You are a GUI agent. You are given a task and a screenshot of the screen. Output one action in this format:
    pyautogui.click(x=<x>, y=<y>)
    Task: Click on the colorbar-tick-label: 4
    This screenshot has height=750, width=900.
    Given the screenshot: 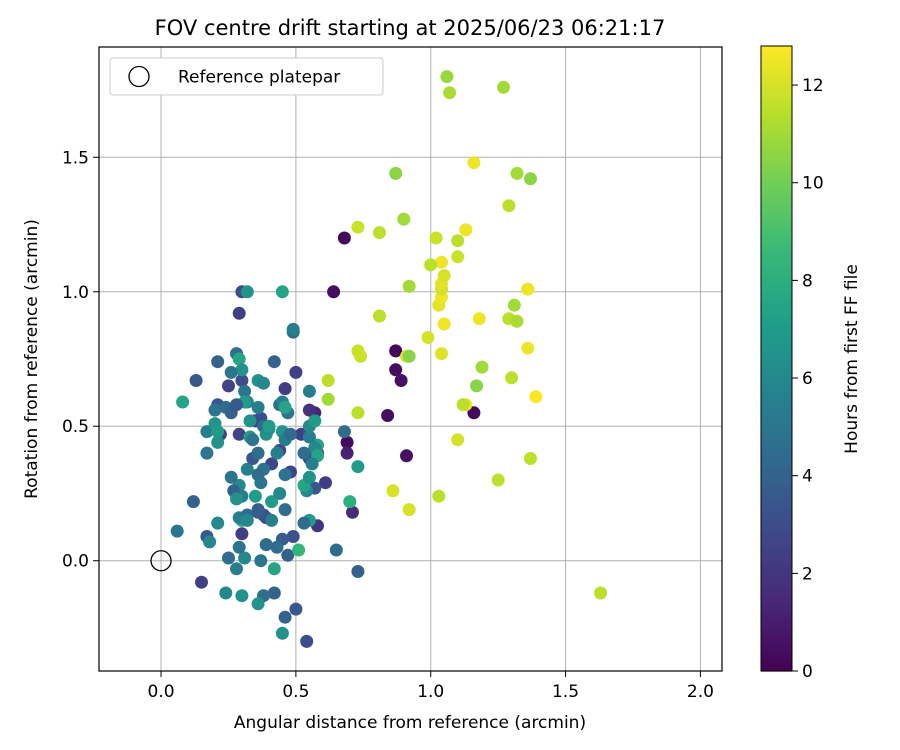 What is the action you would take?
    pyautogui.click(x=807, y=477)
    